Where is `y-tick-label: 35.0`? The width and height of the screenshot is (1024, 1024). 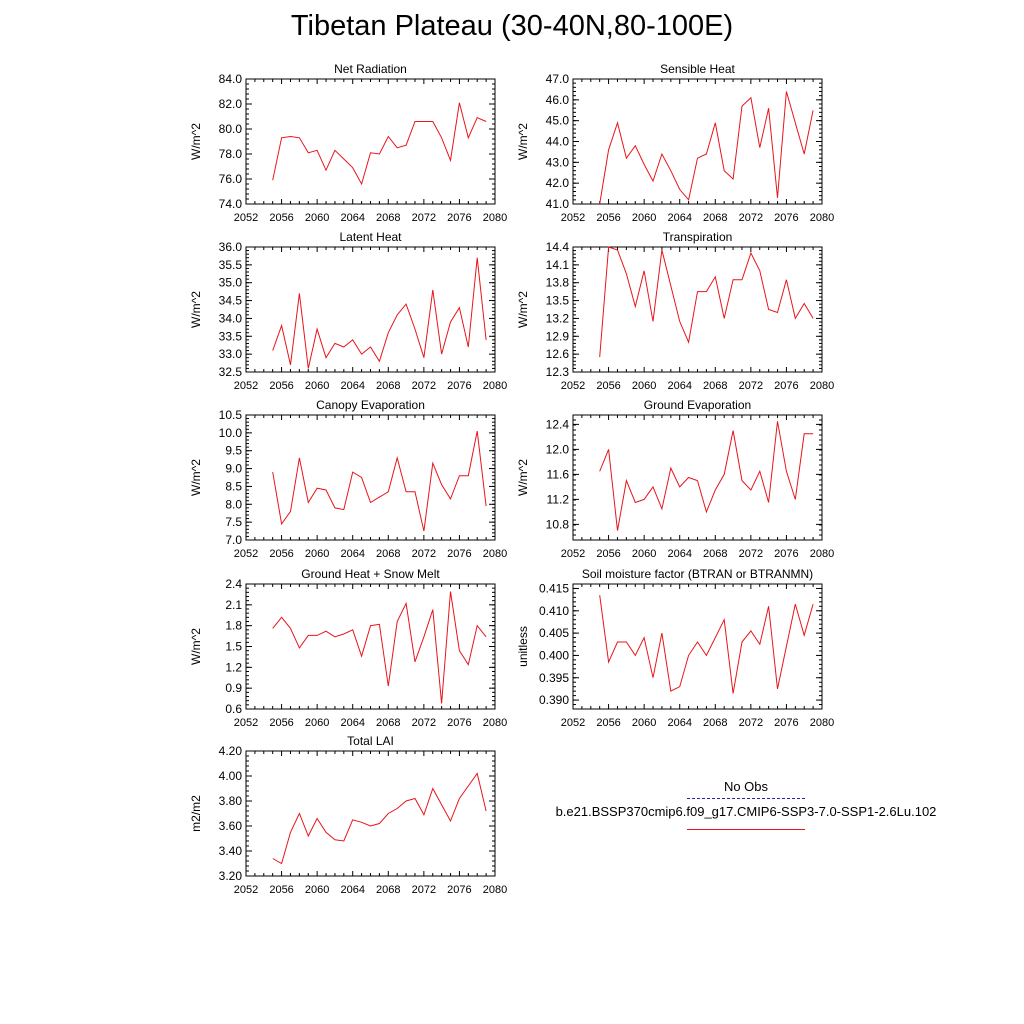 y-tick-label: 35.0 is located at coordinates (231, 283).